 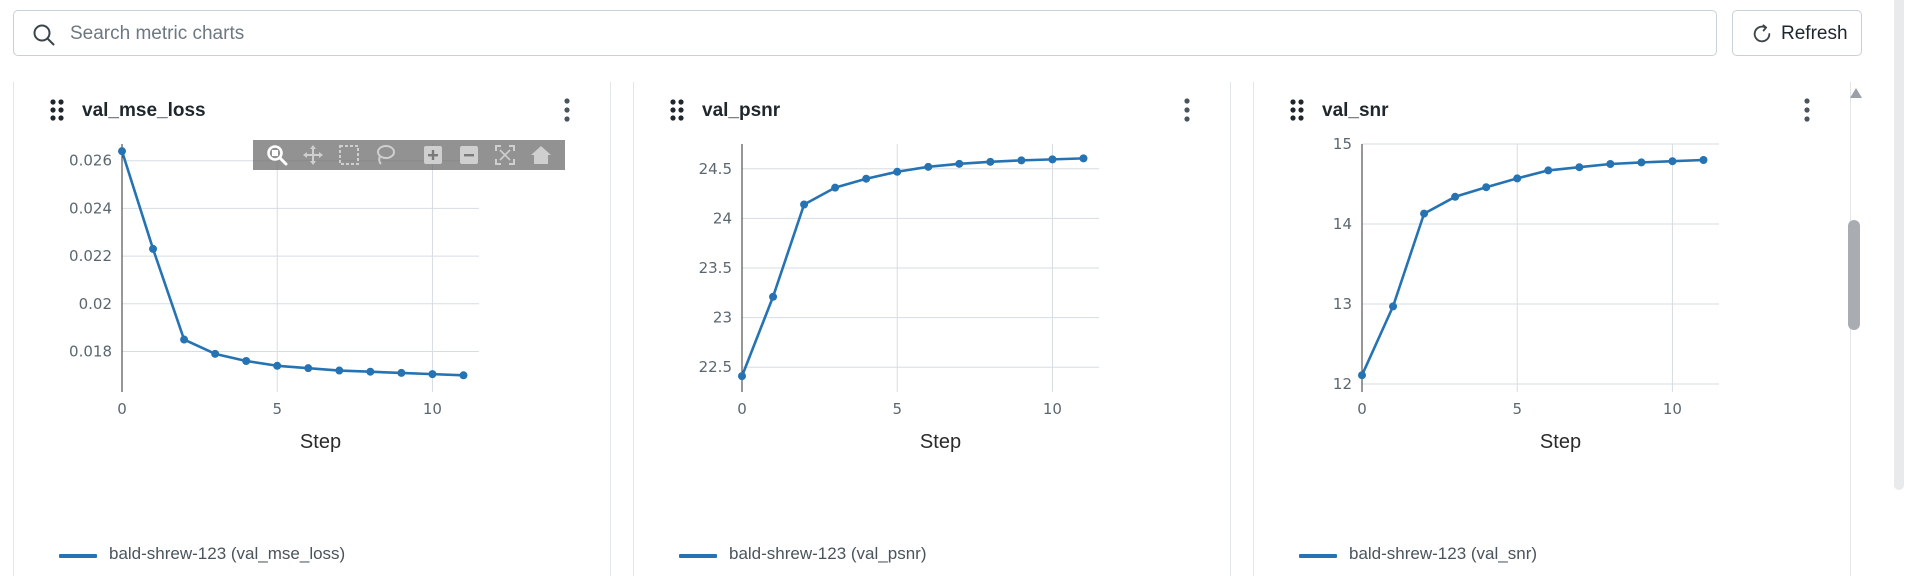 I want to click on y-tick-label: 0.022, so click(x=90, y=256).